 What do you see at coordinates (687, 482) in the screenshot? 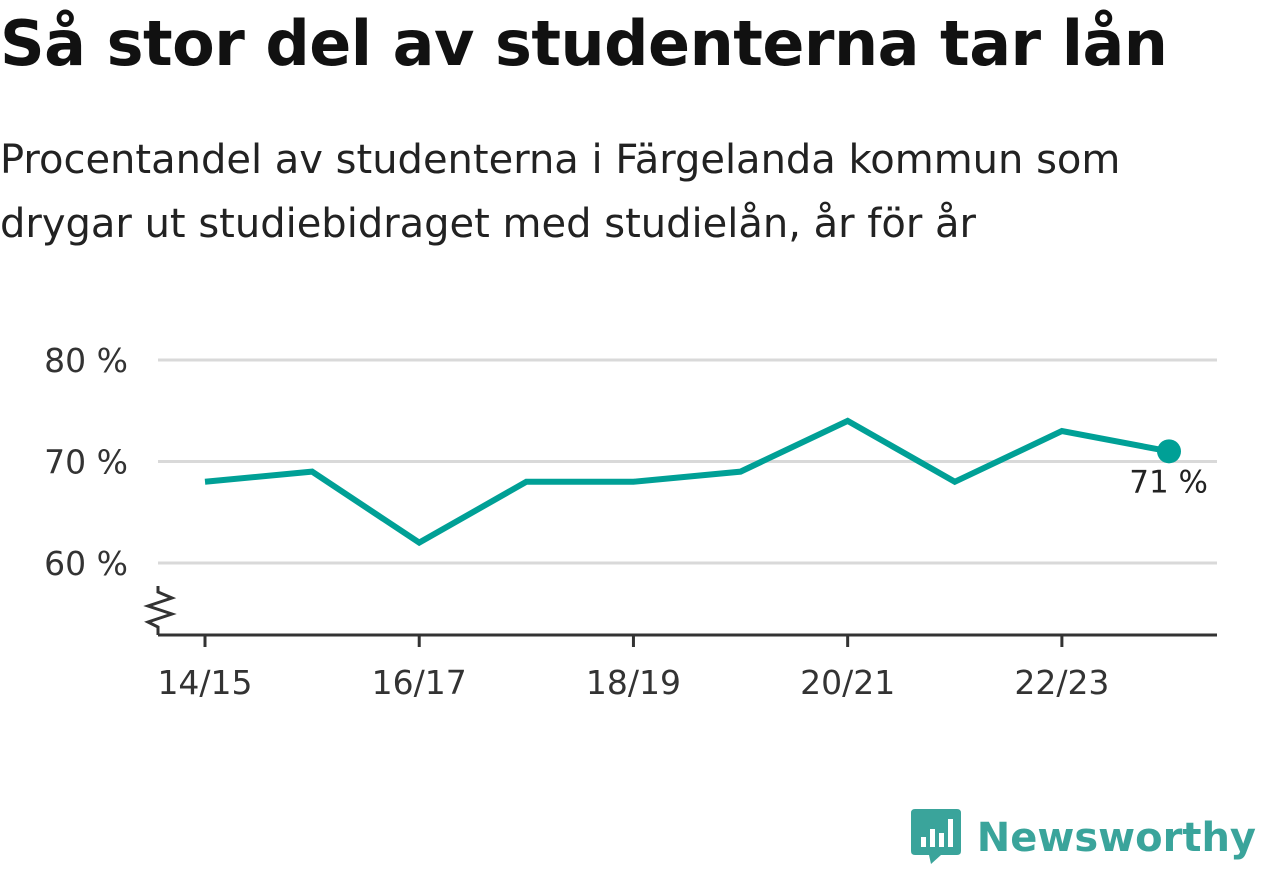
I see `series-line` at bounding box center [687, 482].